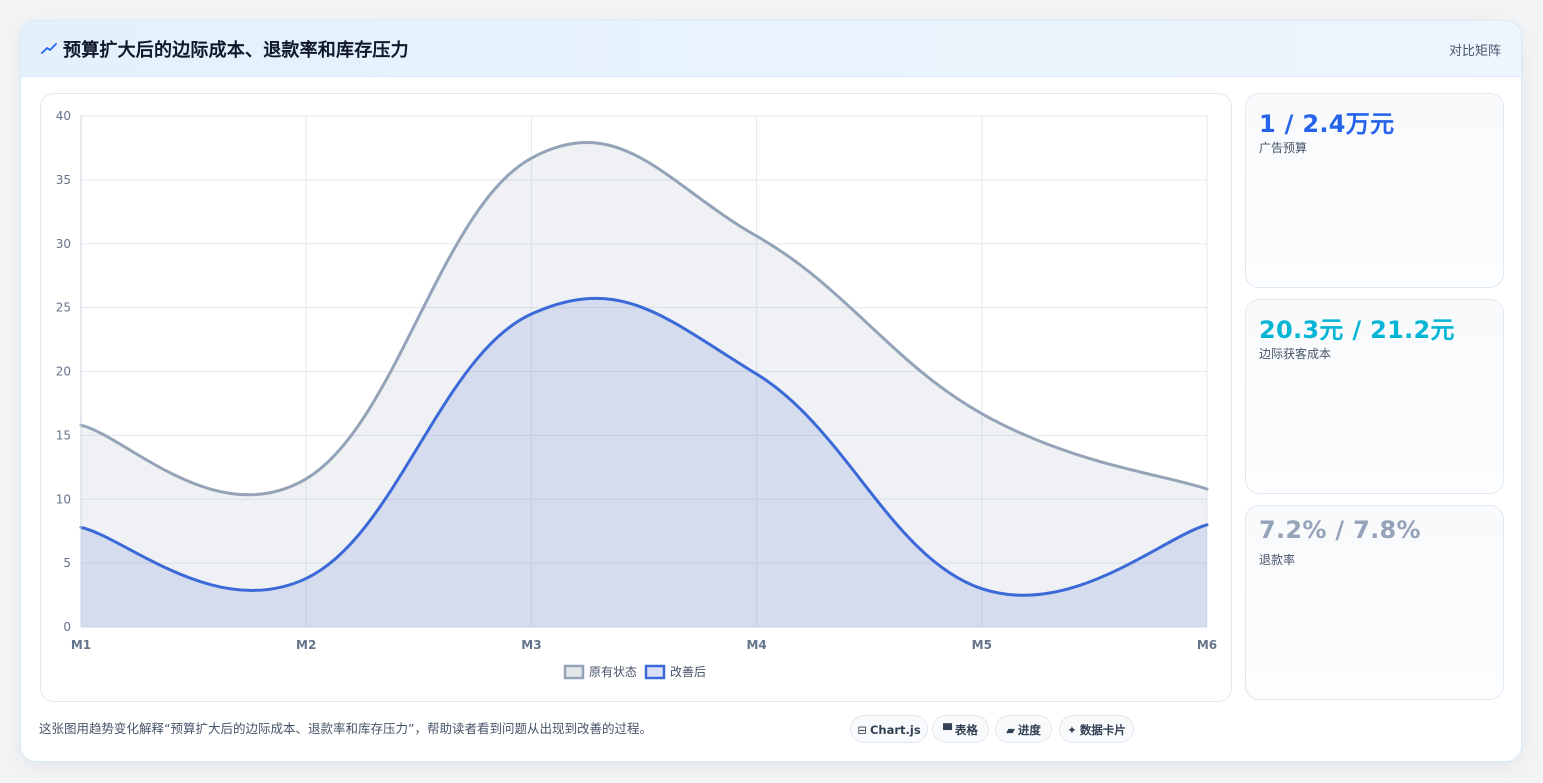 The image size is (1543, 783). I want to click on x-tick-label: M1, so click(81, 645).